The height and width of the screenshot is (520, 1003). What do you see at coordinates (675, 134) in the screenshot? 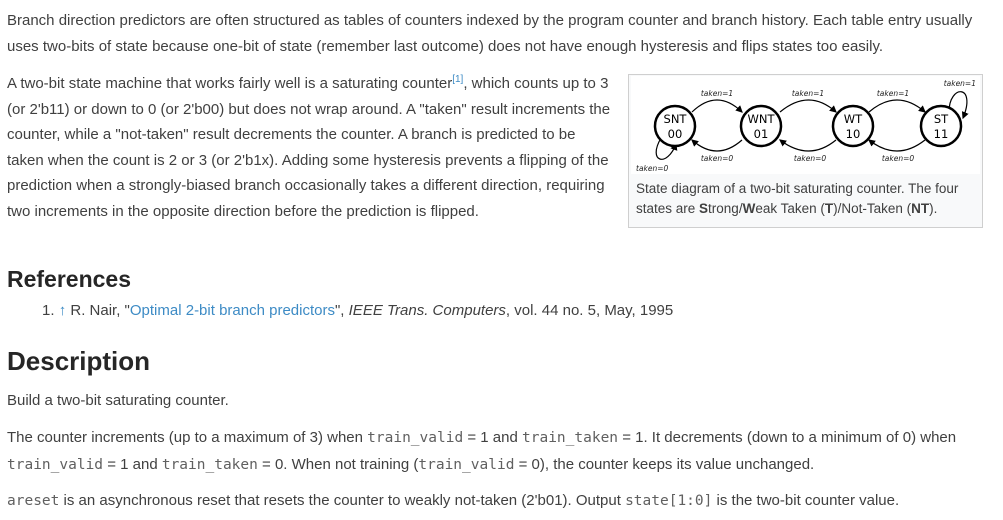
I see `state-snt-code: 00` at bounding box center [675, 134].